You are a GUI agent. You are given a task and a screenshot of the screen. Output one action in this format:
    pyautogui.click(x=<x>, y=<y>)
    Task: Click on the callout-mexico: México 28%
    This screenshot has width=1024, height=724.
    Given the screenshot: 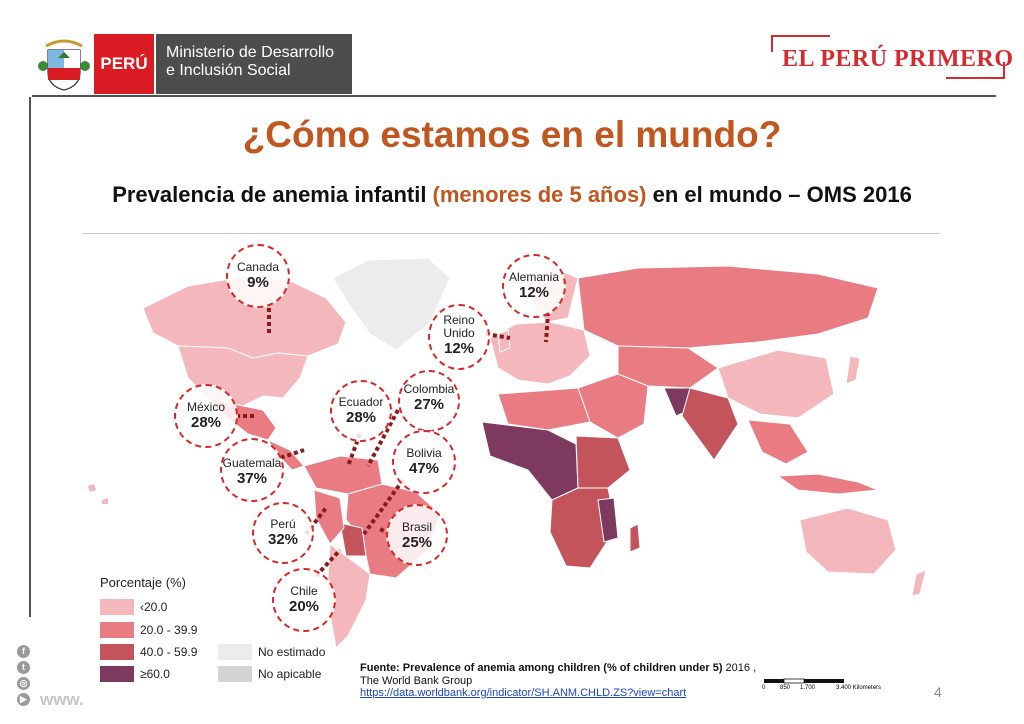 What is the action you would take?
    pyautogui.click(x=206, y=416)
    